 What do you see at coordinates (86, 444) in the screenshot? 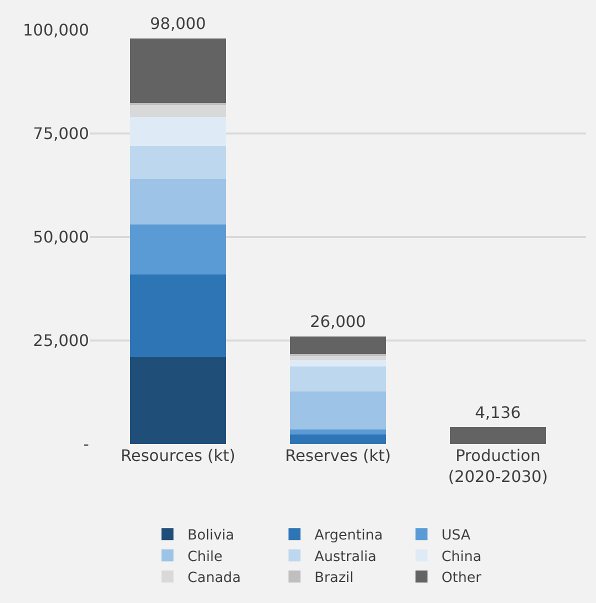
I see `y-tick-label: -` at bounding box center [86, 444].